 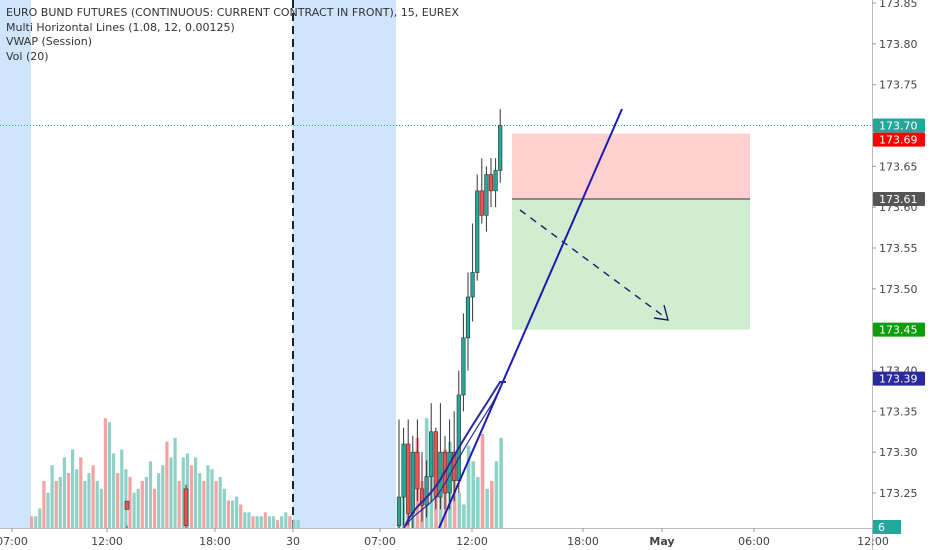 I want to click on price-label-take-profit, so click(x=899, y=329).